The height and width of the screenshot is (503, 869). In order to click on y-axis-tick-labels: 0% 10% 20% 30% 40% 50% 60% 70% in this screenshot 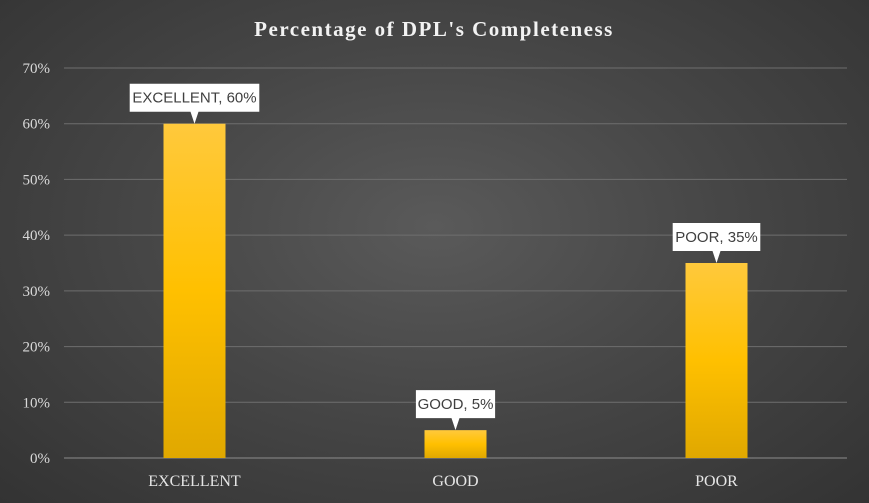, I will do `click(37, 264)`.